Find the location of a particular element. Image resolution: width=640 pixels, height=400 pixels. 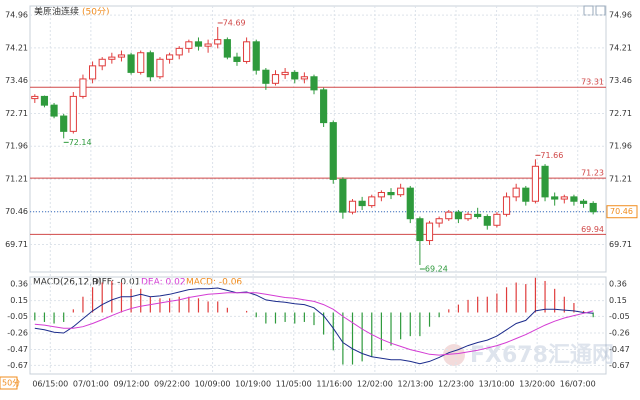

y-tick-label: 73.46 is located at coordinates (16, 80).